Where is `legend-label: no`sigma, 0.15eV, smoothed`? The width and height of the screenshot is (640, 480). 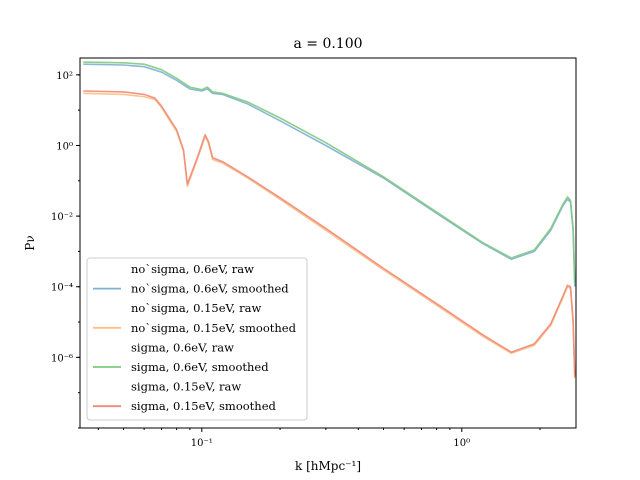 legend-label: no`sigma, 0.15eV, smoothed is located at coordinates (214, 328).